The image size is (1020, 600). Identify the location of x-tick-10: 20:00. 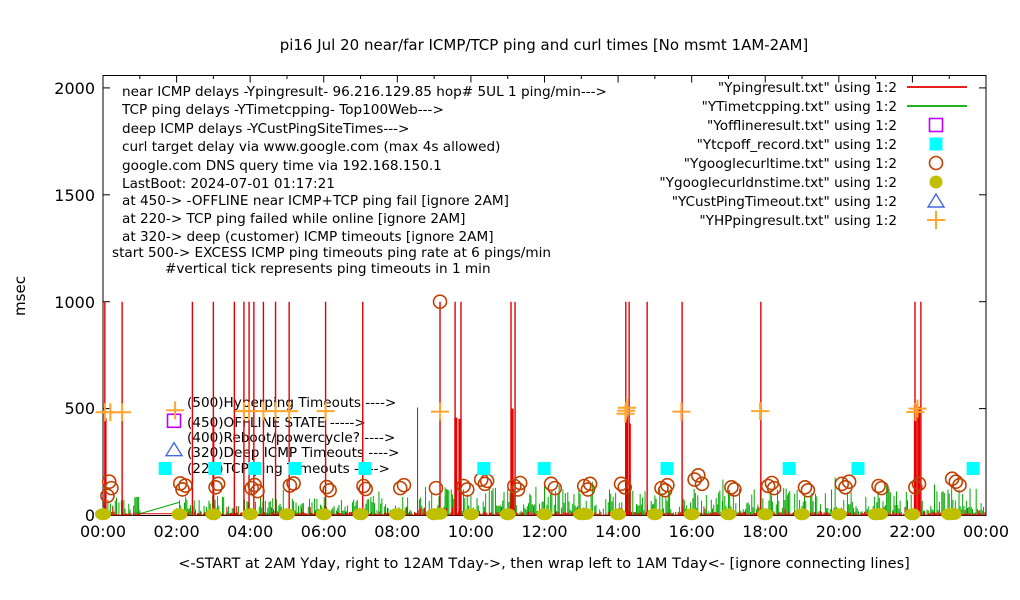
(839, 531).